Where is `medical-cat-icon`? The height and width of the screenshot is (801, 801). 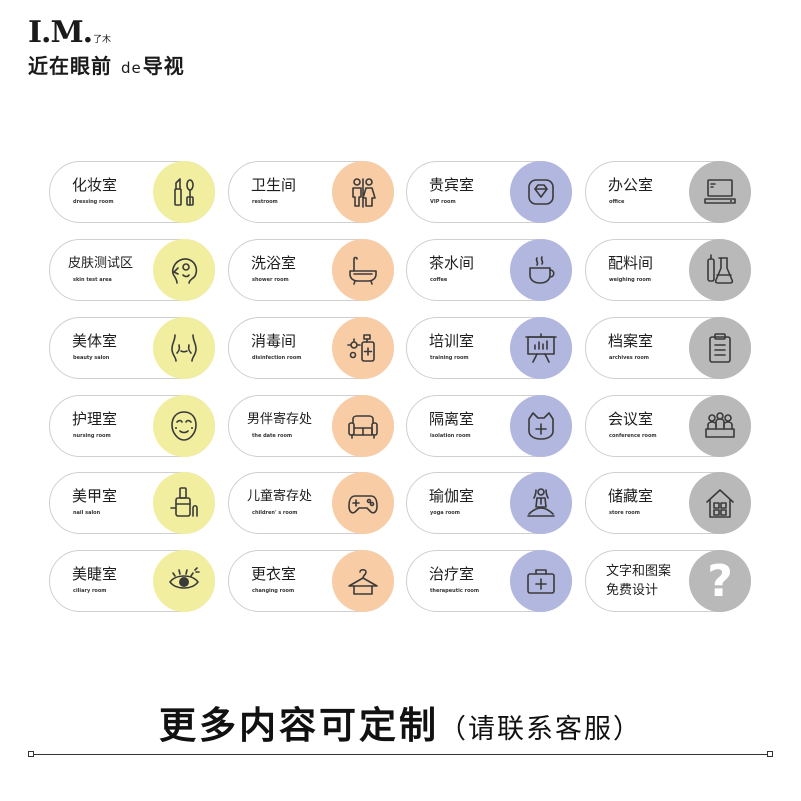
medical-cat-icon is located at coordinates (541, 426).